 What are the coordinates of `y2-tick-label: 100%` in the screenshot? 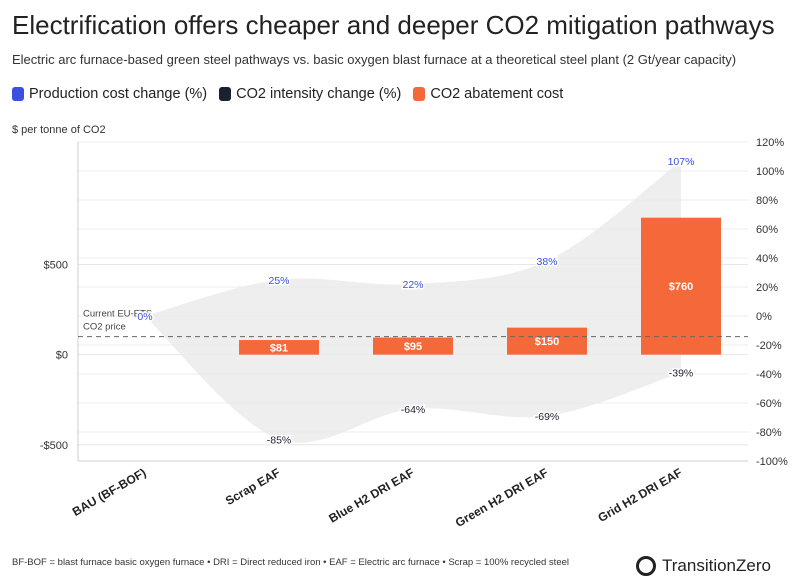 It's located at (770, 172).